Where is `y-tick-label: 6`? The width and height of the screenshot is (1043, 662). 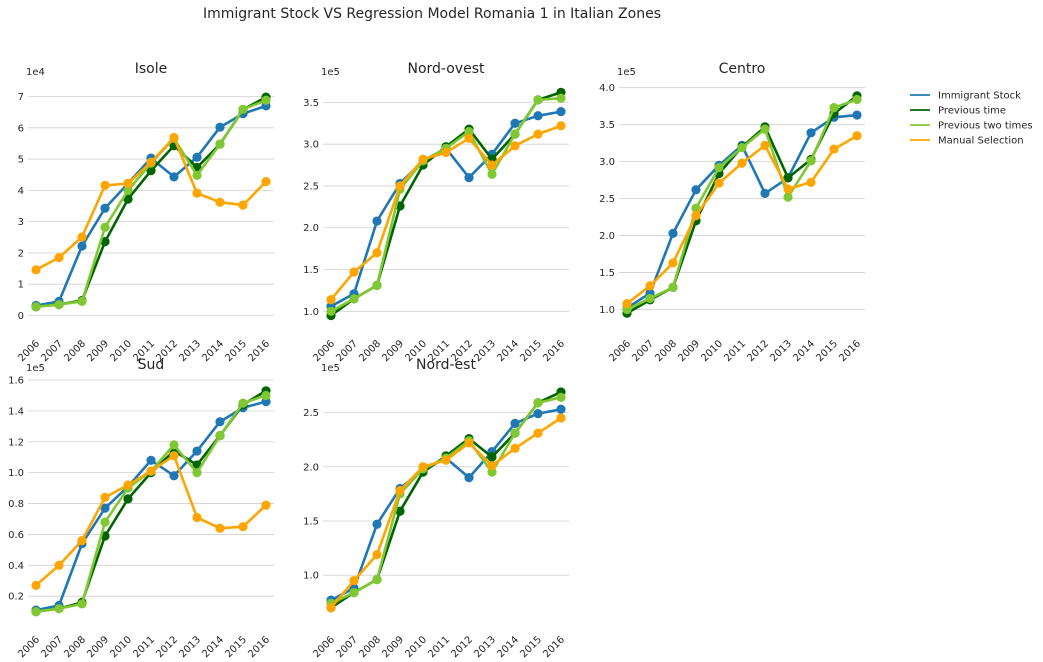 y-tick-label: 6 is located at coordinates (21, 128).